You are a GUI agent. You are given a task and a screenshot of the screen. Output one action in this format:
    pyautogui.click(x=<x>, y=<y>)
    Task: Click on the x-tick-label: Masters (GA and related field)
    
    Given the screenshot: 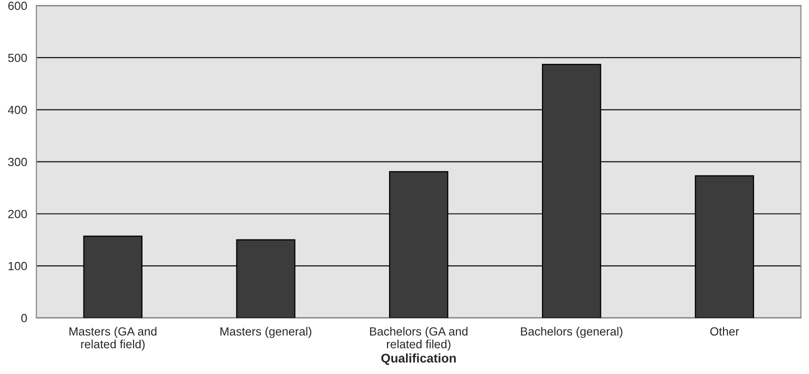 What is the action you would take?
    pyautogui.click(x=113, y=338)
    